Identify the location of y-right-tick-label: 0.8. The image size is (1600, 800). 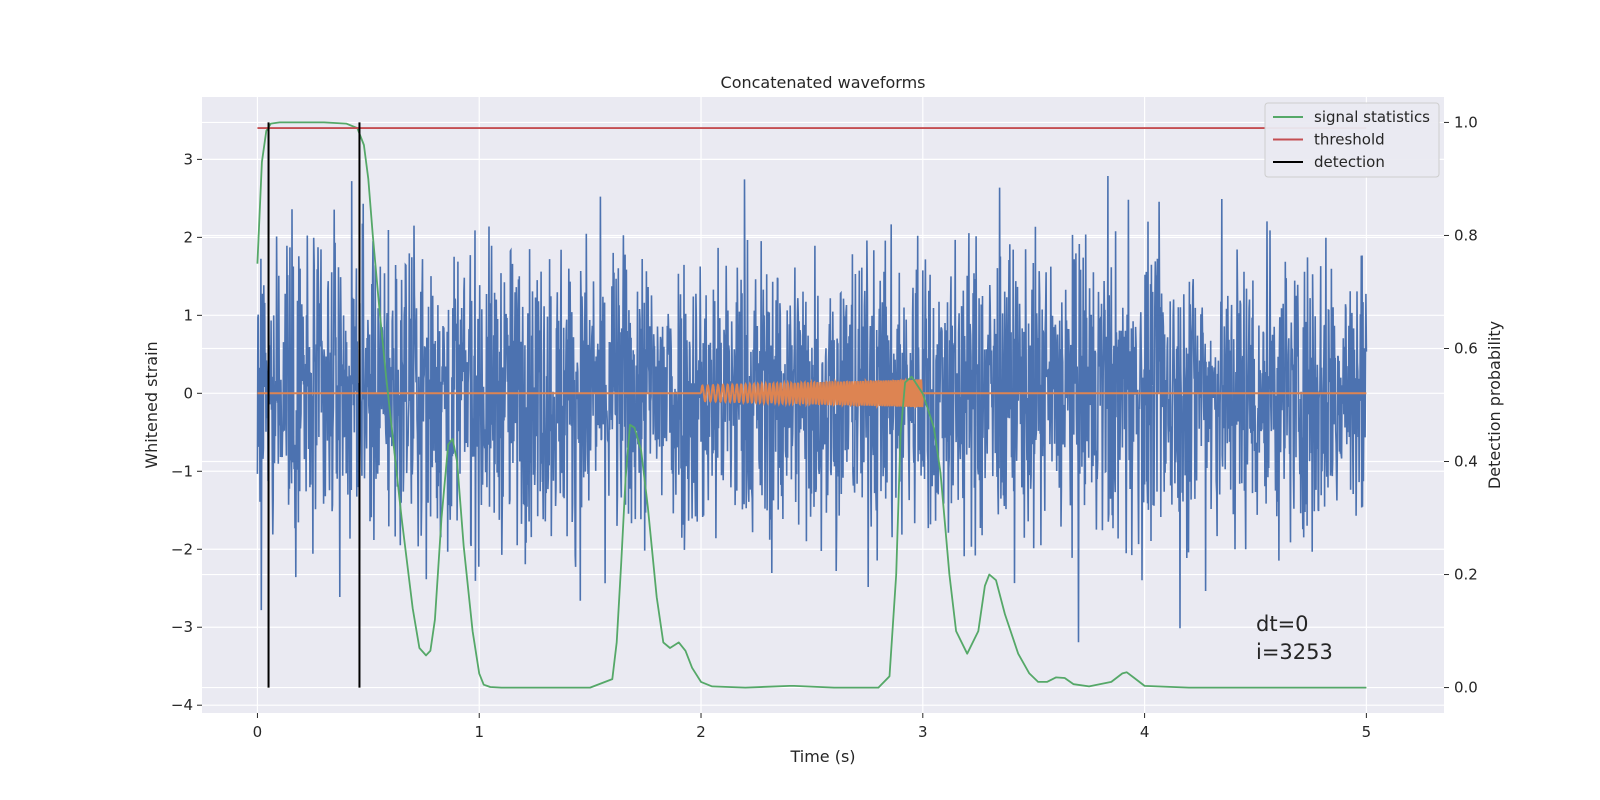
(1466, 235).